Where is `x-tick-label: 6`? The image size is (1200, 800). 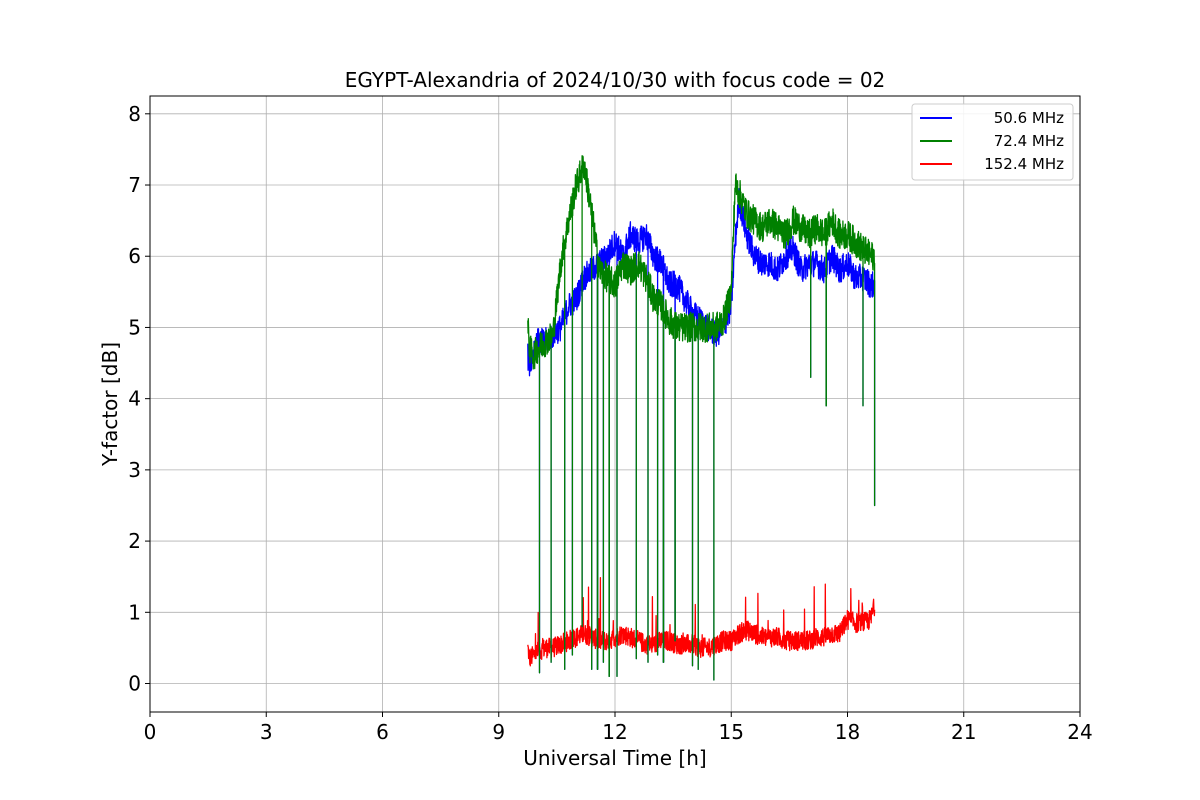 x-tick-label: 6 is located at coordinates (382, 732).